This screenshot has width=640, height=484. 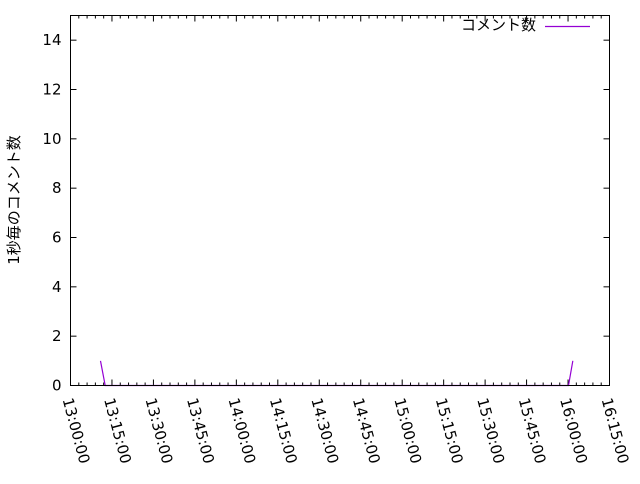 What do you see at coordinates (532, 431) in the screenshot?
I see `x-tick-label: 15:45:00` at bounding box center [532, 431].